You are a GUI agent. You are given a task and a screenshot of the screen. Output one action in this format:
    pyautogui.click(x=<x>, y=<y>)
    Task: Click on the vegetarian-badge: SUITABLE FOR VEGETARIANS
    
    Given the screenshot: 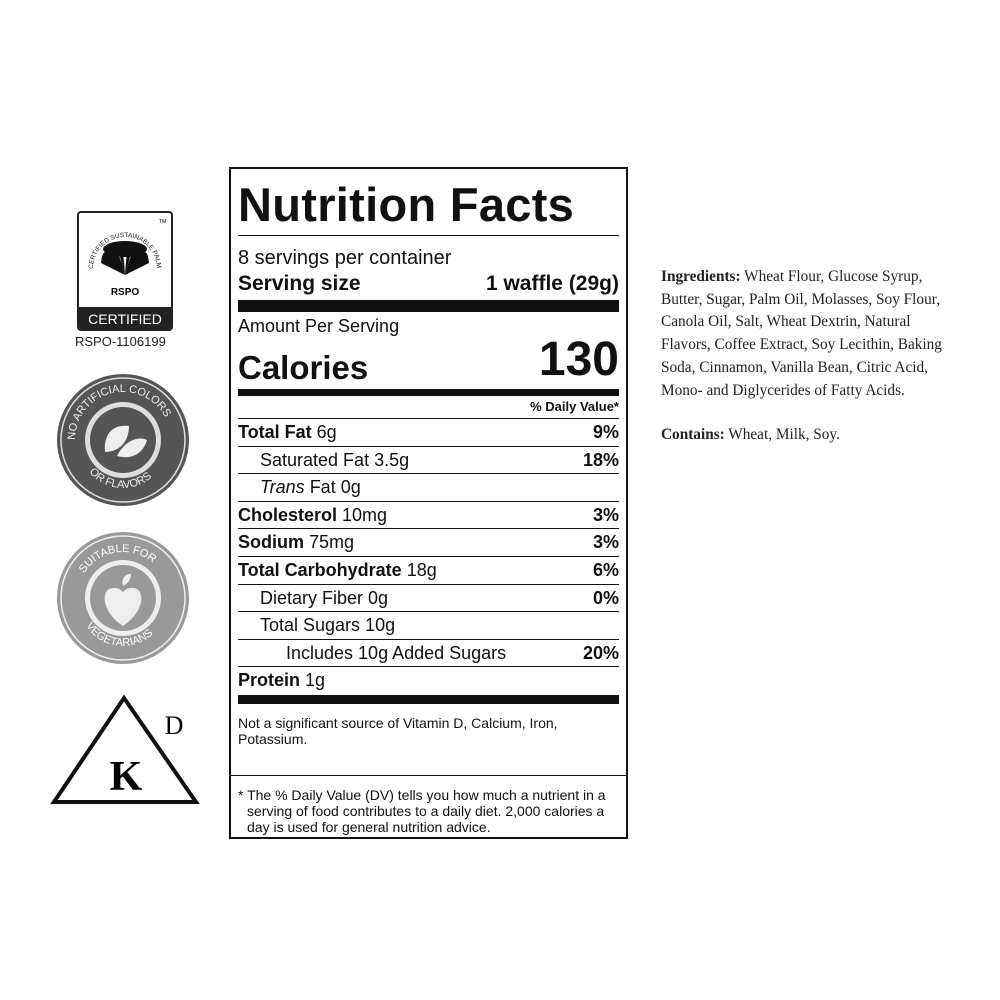 What is the action you would take?
    pyautogui.click(x=123, y=598)
    